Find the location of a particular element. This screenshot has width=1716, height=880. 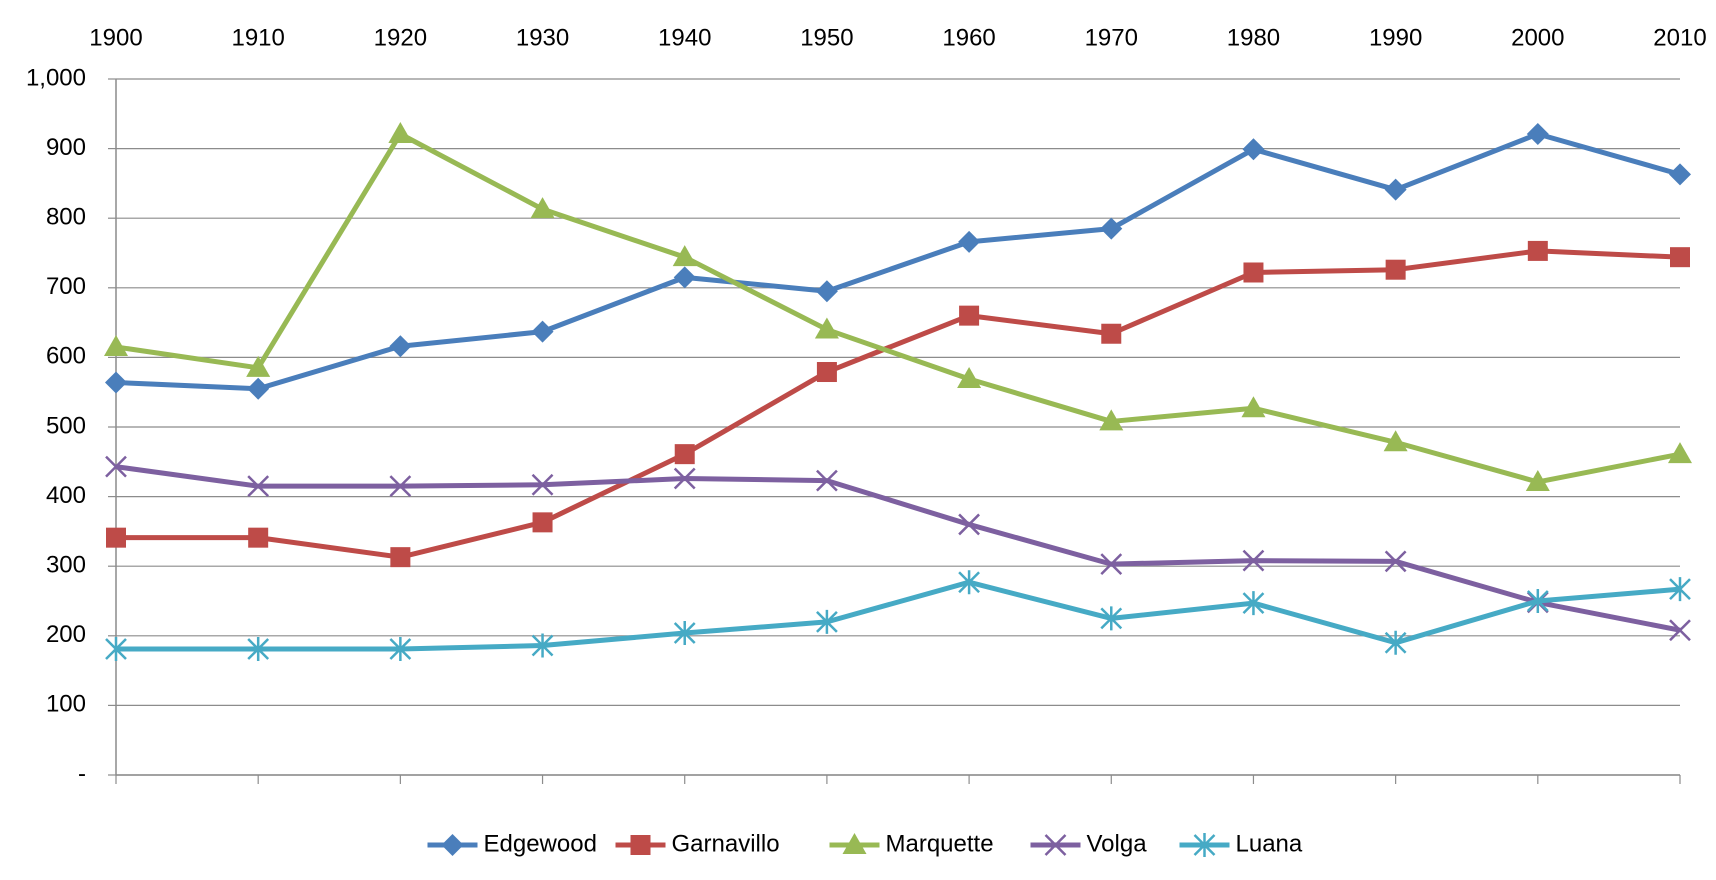

x-tick-label: 1930 is located at coordinates (542, 37).